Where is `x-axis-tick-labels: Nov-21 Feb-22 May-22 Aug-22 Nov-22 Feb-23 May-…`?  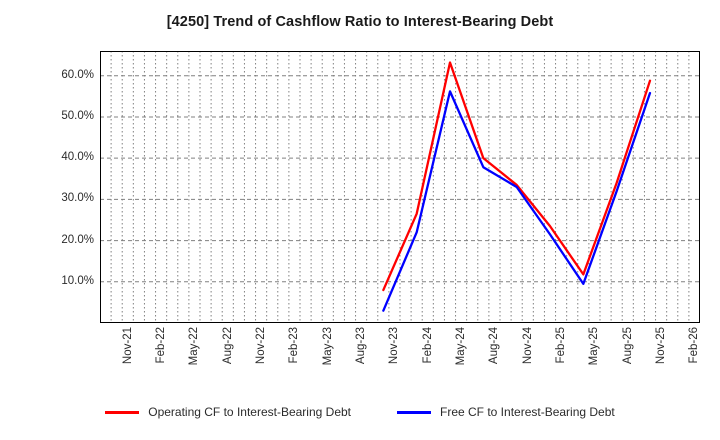
x-axis-tick-labels: Nov-21 Feb-22 May-22 Aug-22 Nov-22 Feb-23 May-… is located at coordinates (400, 362).